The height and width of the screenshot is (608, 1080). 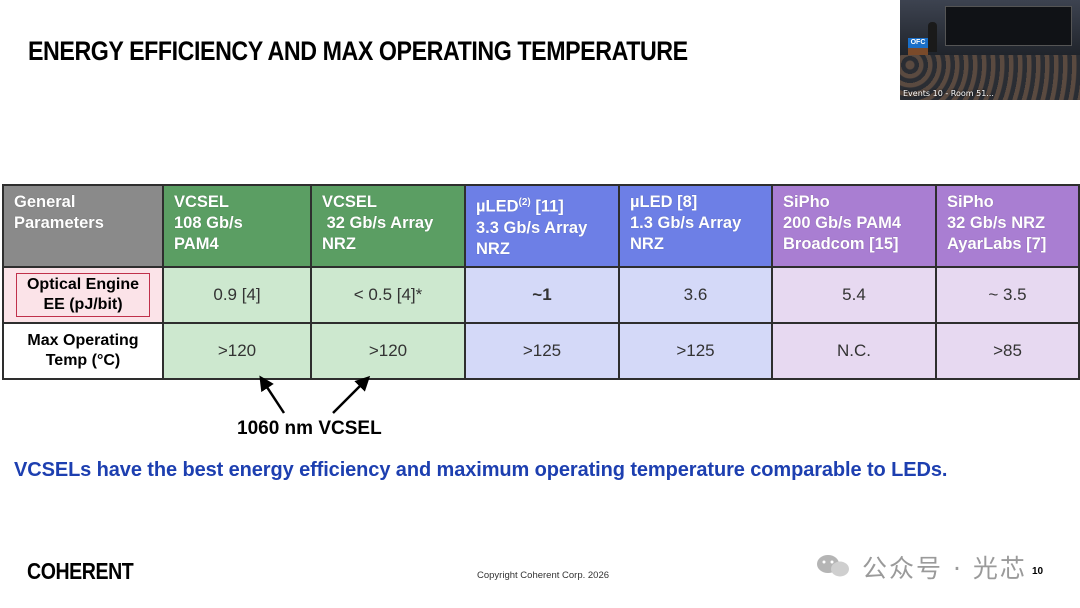 What do you see at coordinates (944, 568) in the screenshot?
I see `wechat-watermark-text: 公众号 · 光芯` at bounding box center [944, 568].